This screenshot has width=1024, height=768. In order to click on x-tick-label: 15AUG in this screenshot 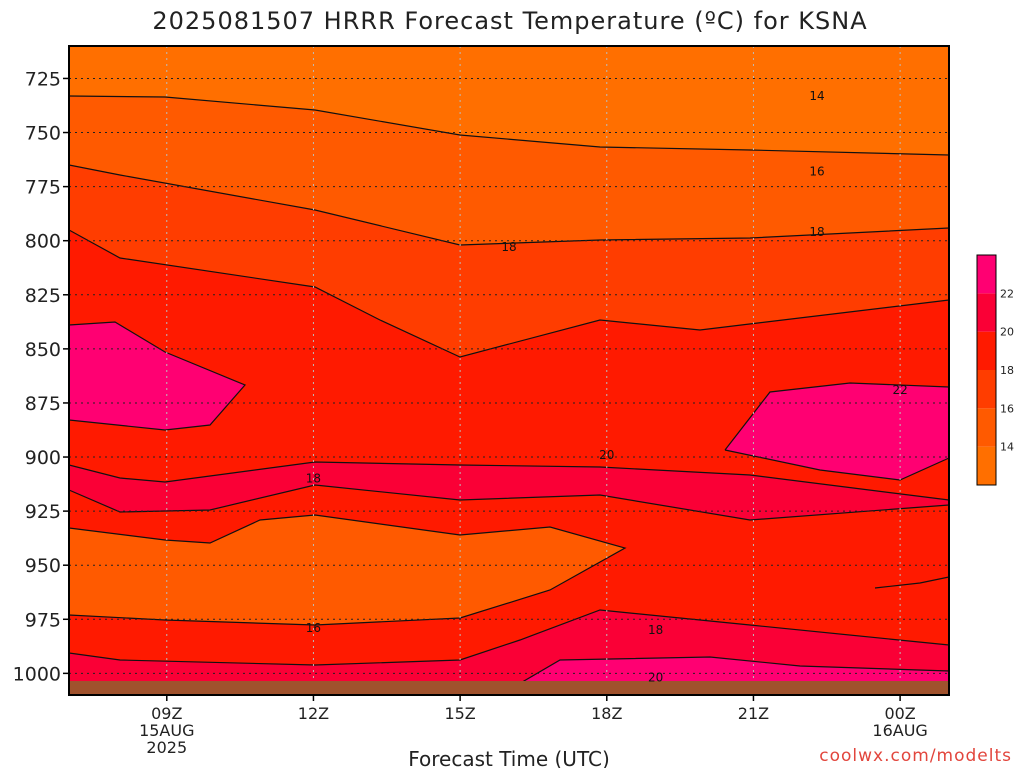, I will do `click(166, 730)`.